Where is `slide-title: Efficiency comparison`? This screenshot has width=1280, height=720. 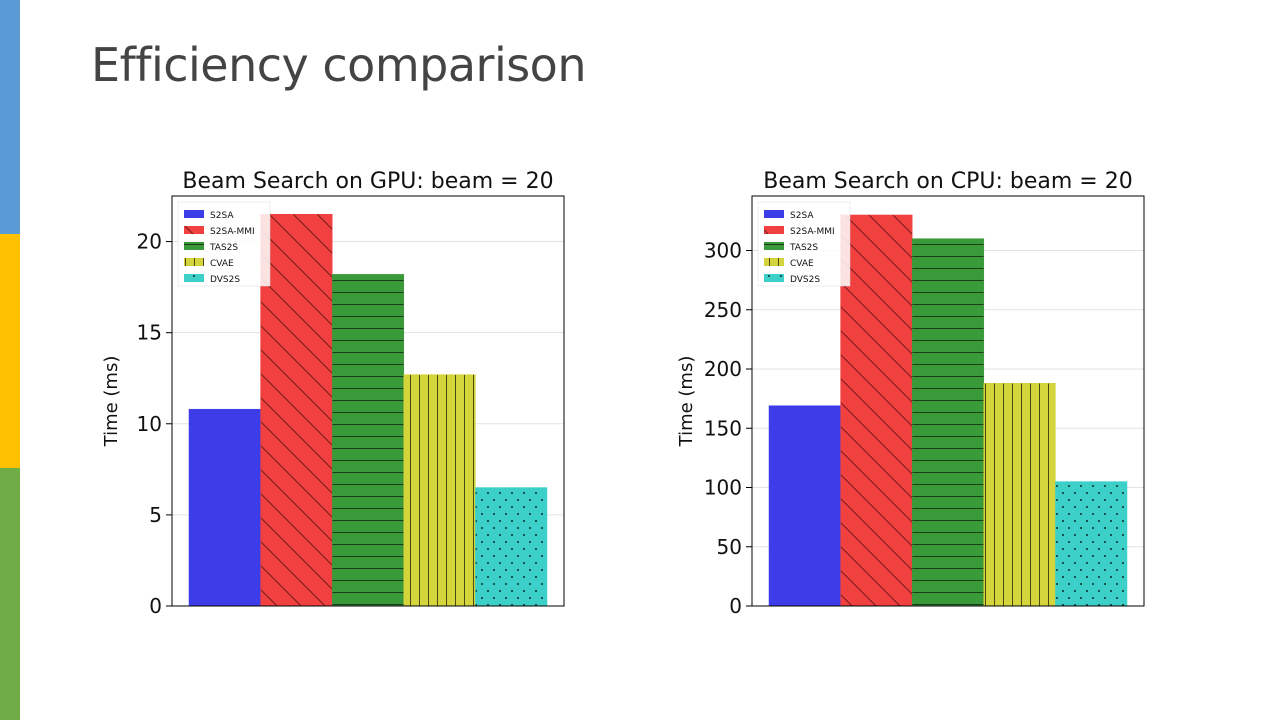 slide-title: Efficiency comparison is located at coordinates (338, 65).